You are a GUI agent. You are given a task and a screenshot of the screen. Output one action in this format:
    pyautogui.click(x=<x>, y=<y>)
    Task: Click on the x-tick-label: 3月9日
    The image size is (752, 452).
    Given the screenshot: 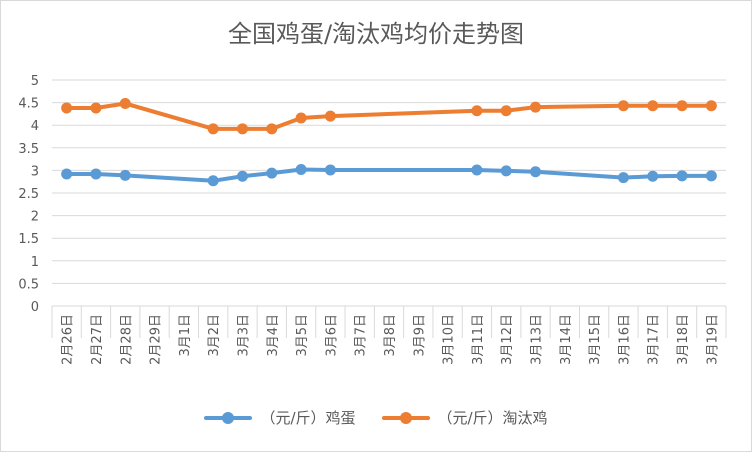 What is the action you would take?
    pyautogui.click(x=419, y=335)
    